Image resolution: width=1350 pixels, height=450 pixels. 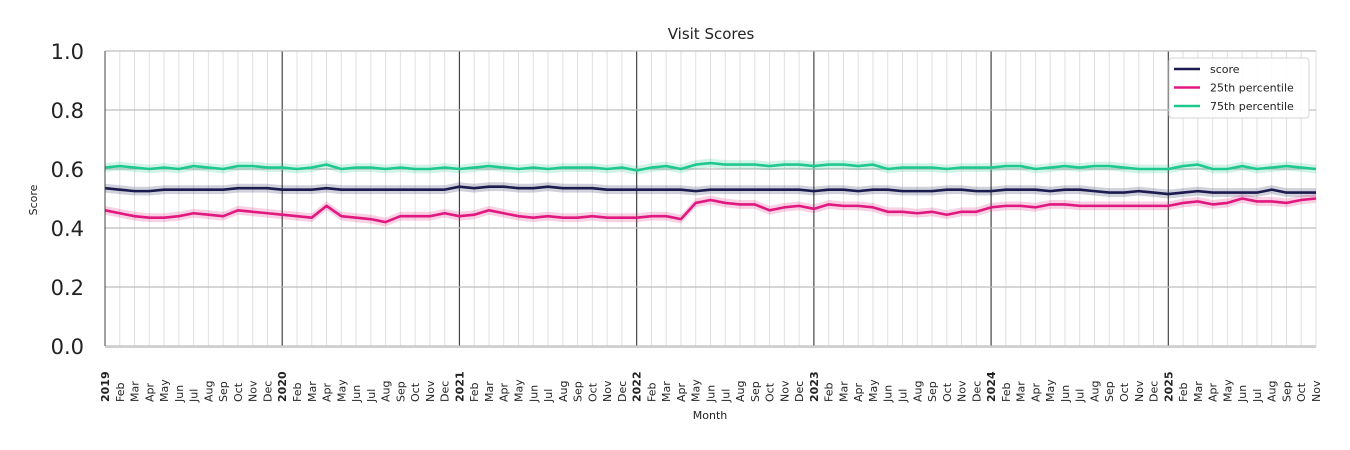 What do you see at coordinates (67, 170) in the screenshot?
I see `y-tick-label: 0.6` at bounding box center [67, 170].